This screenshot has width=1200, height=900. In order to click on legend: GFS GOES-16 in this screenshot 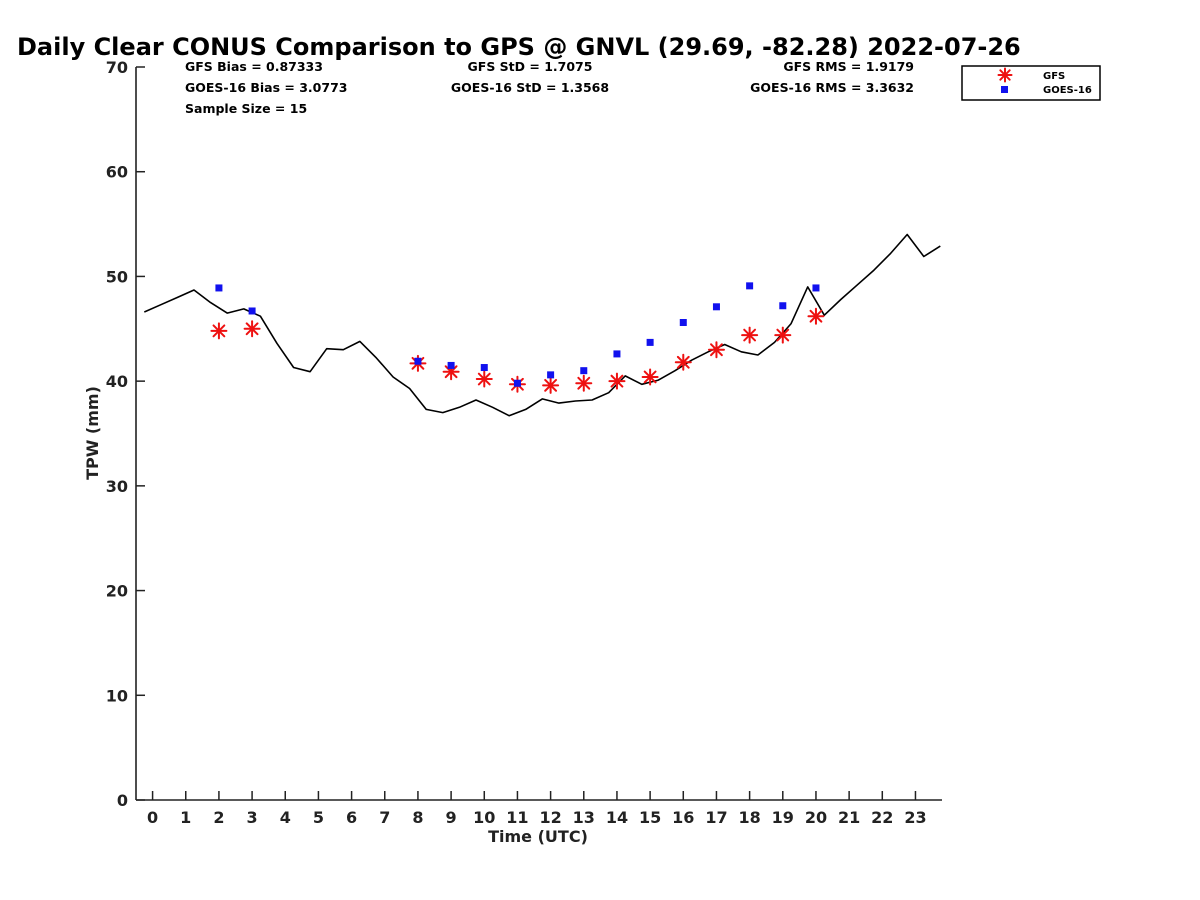, I will do `click(1031, 83)`.